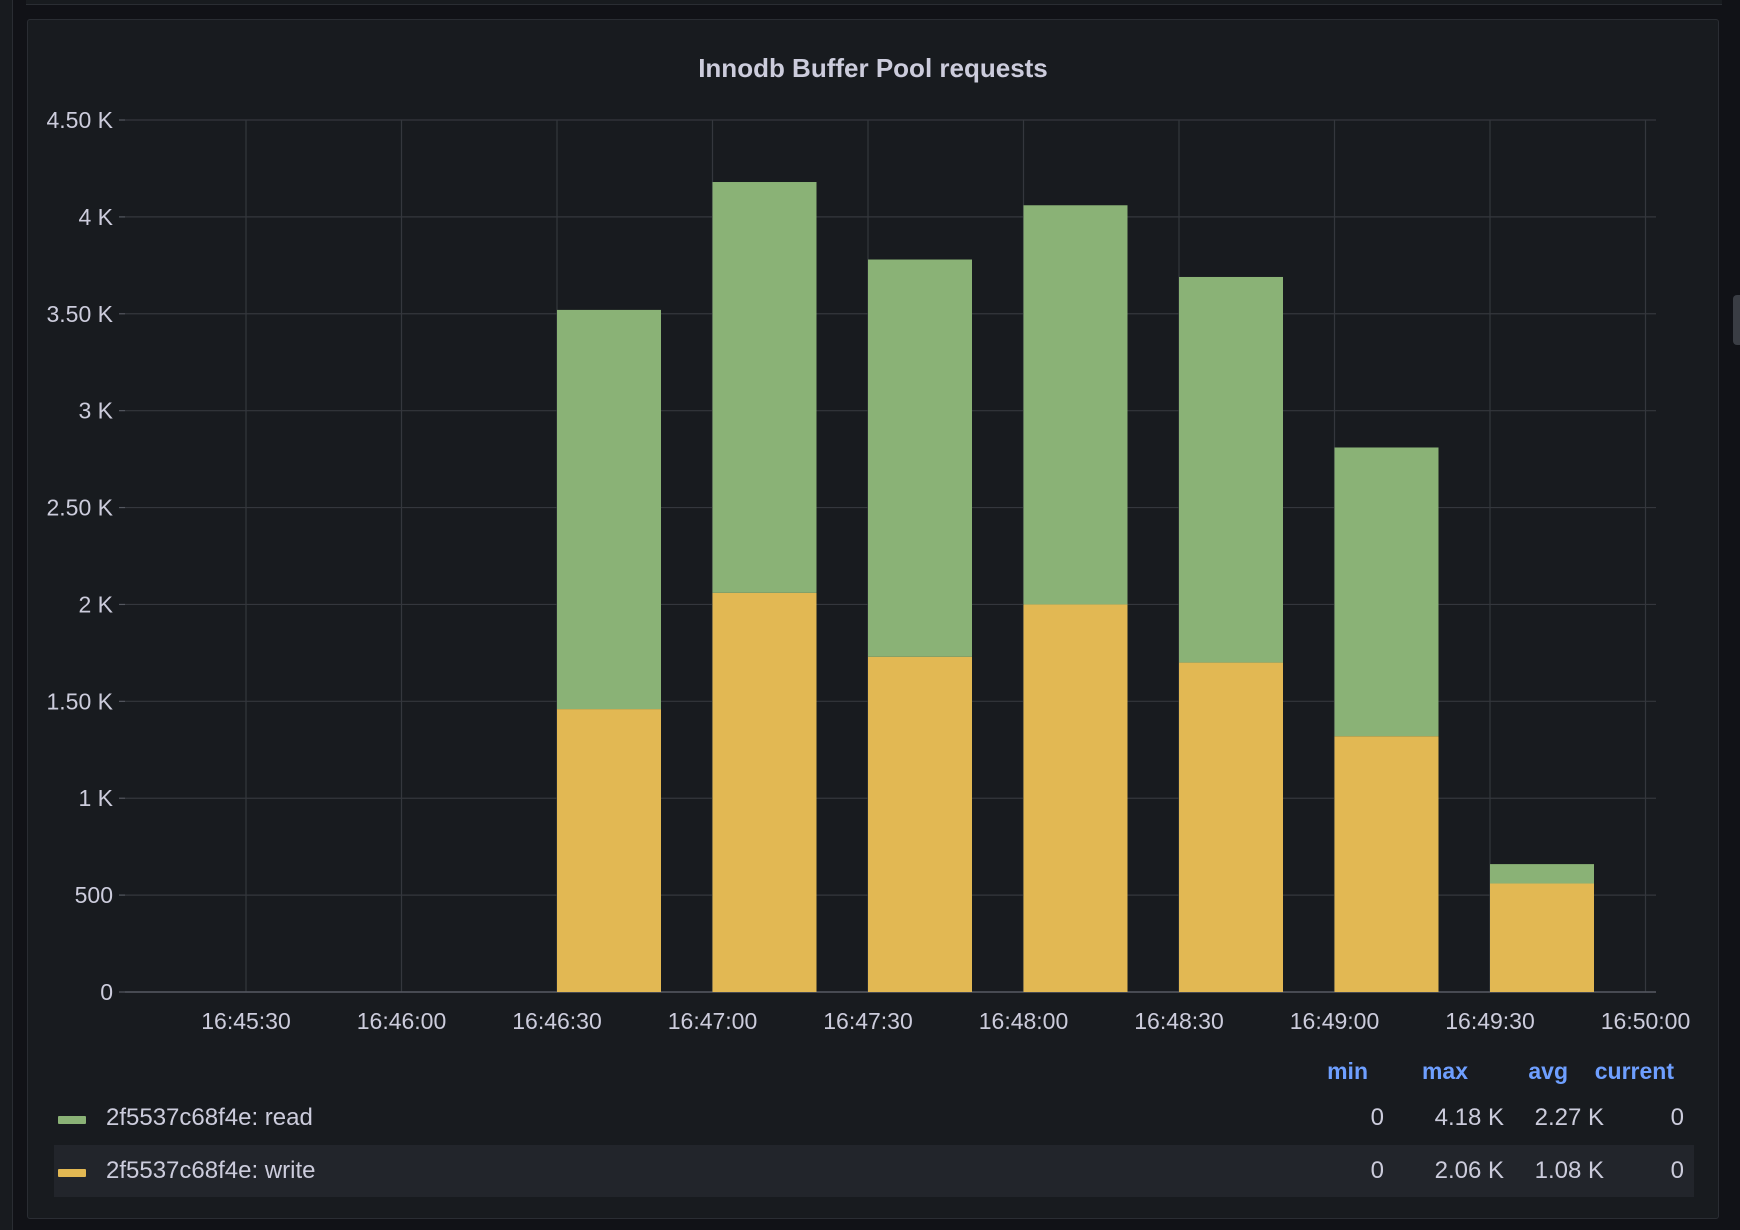 The height and width of the screenshot is (1230, 1740). I want to click on y-tick-label: 0, so click(106, 992).